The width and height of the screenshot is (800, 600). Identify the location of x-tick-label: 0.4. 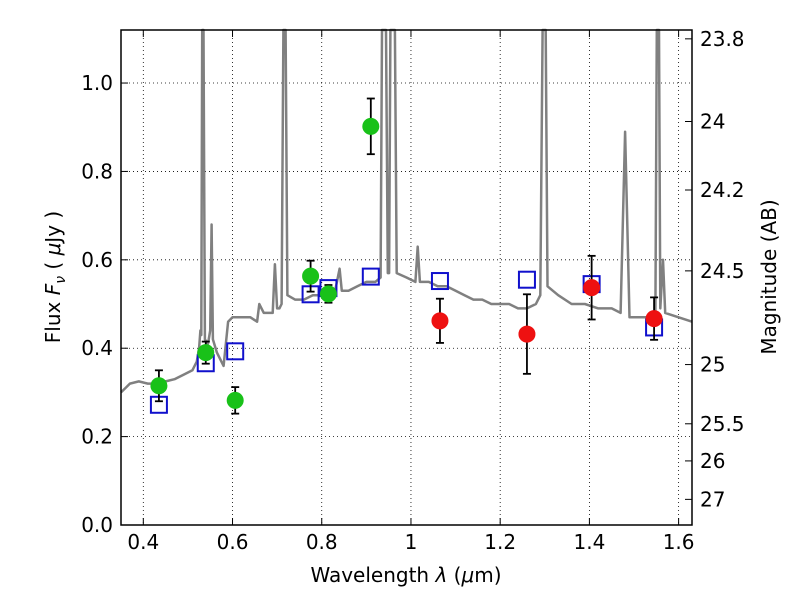
(143, 542).